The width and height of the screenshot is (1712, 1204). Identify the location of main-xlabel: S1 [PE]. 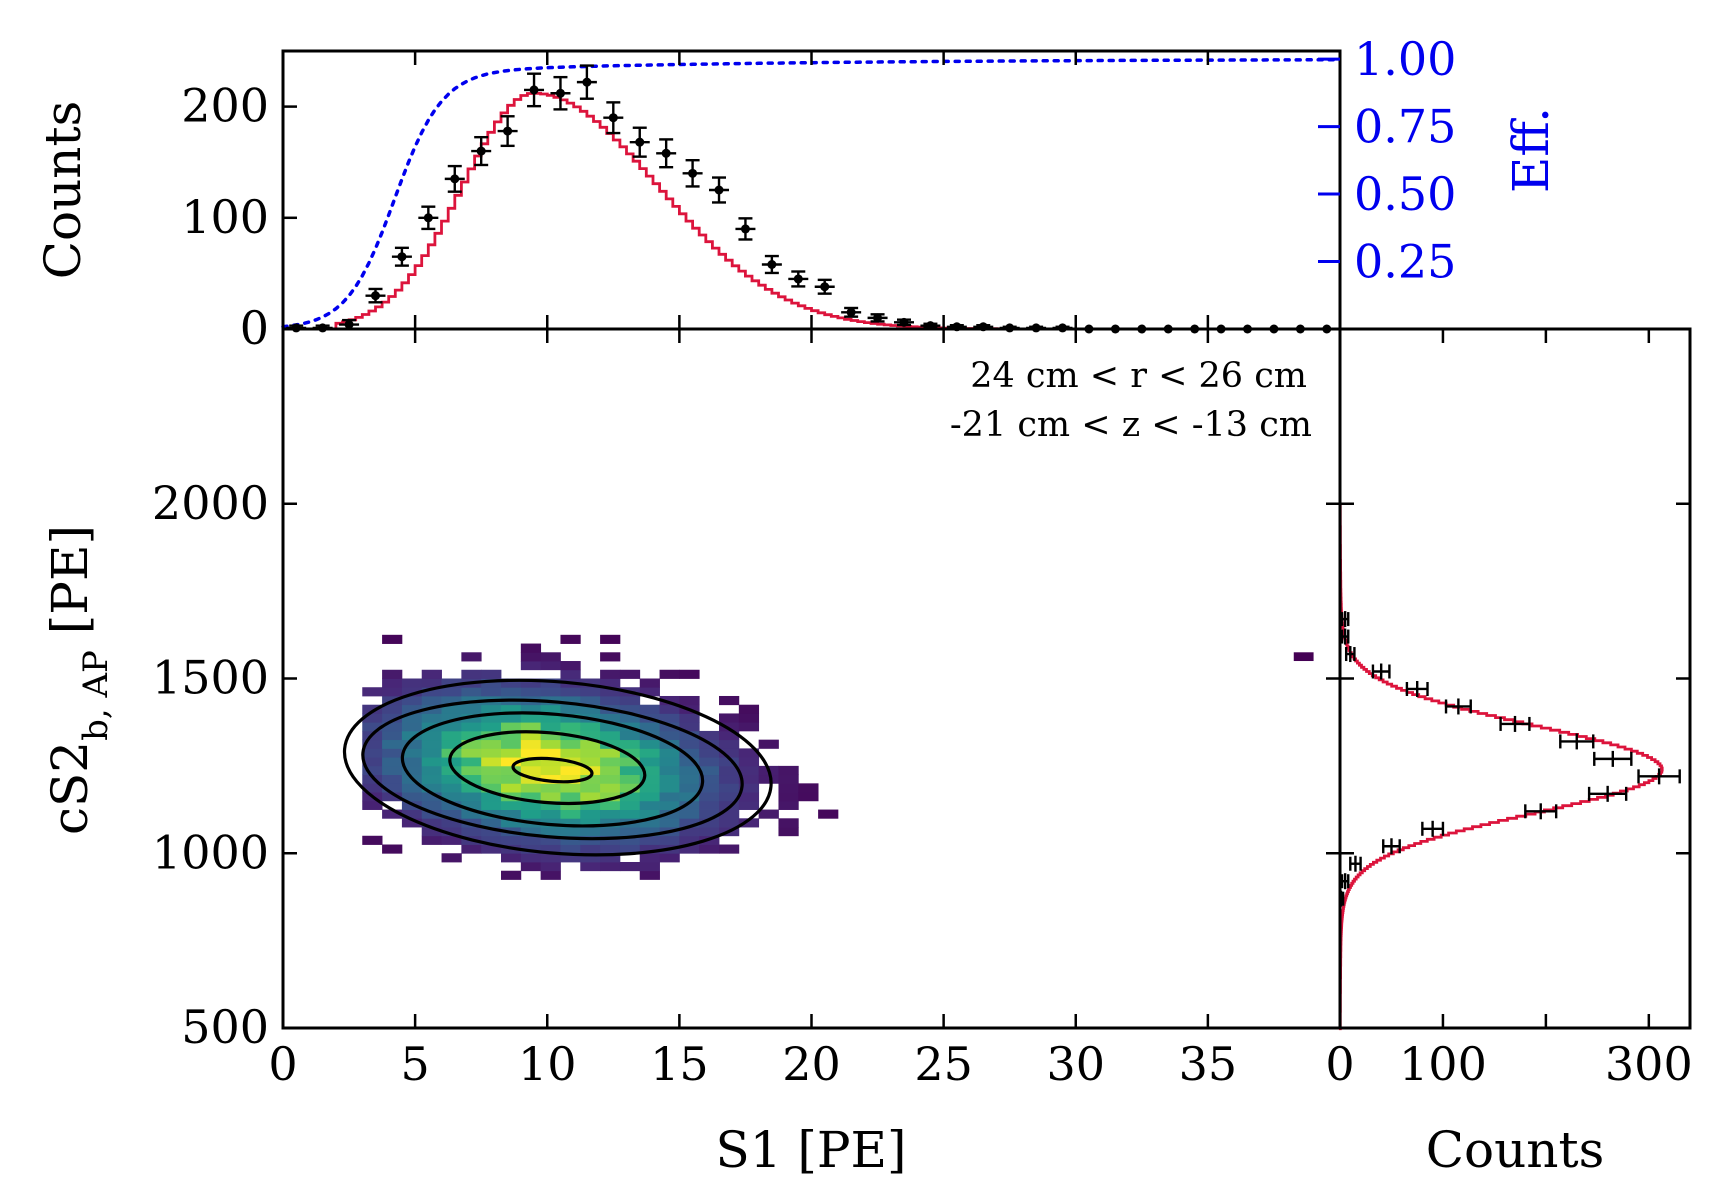
(810, 1150).